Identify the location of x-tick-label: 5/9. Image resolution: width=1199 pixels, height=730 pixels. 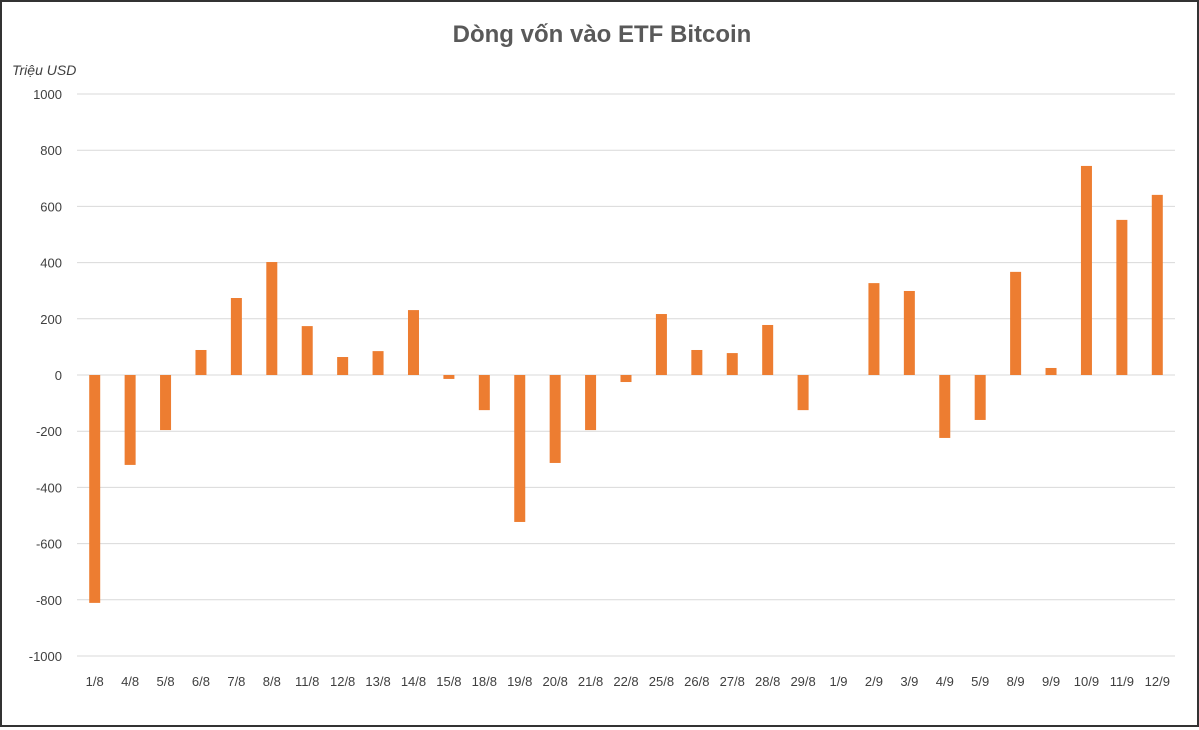
(980, 681).